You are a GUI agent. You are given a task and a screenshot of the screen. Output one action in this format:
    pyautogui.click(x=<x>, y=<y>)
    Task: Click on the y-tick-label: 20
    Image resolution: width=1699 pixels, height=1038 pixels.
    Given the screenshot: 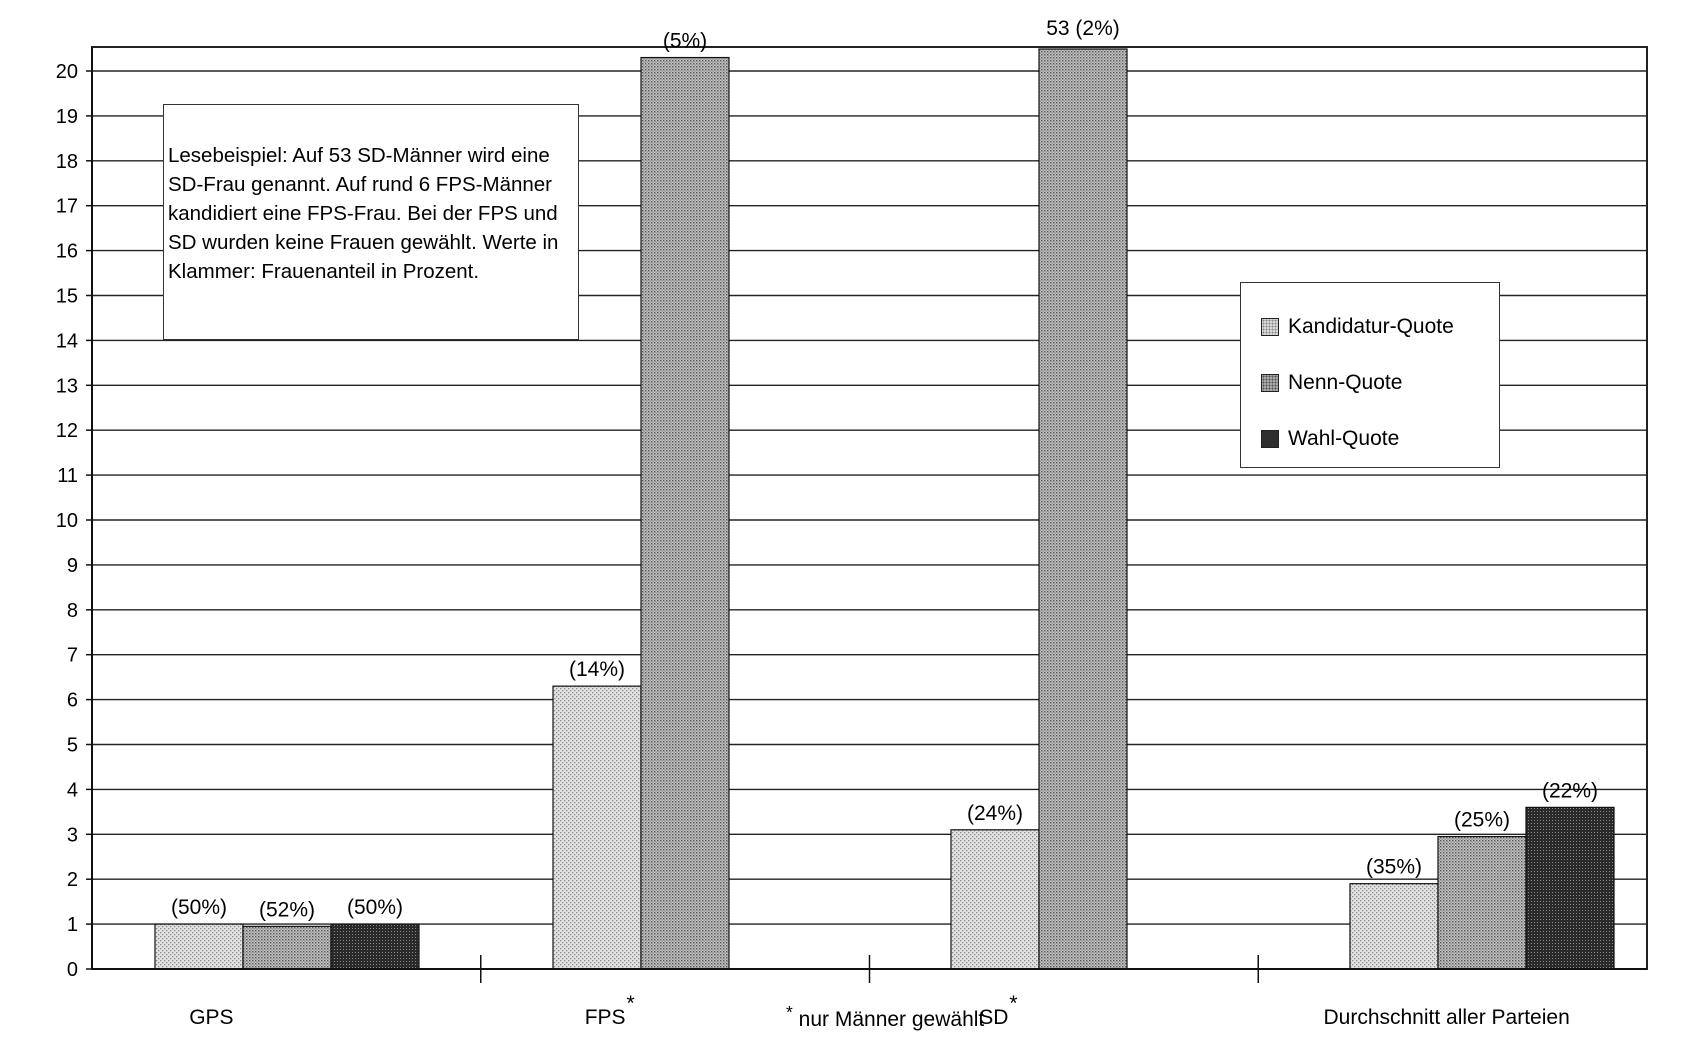 What is the action you would take?
    pyautogui.click(x=67, y=72)
    